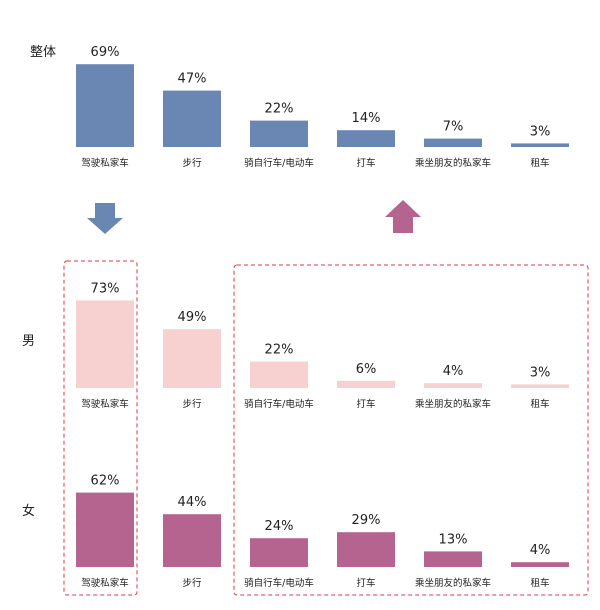 The width and height of the screenshot is (600, 610). What do you see at coordinates (365, 163) in the screenshot?
I see `category-label-overall-3: 打车` at bounding box center [365, 163].